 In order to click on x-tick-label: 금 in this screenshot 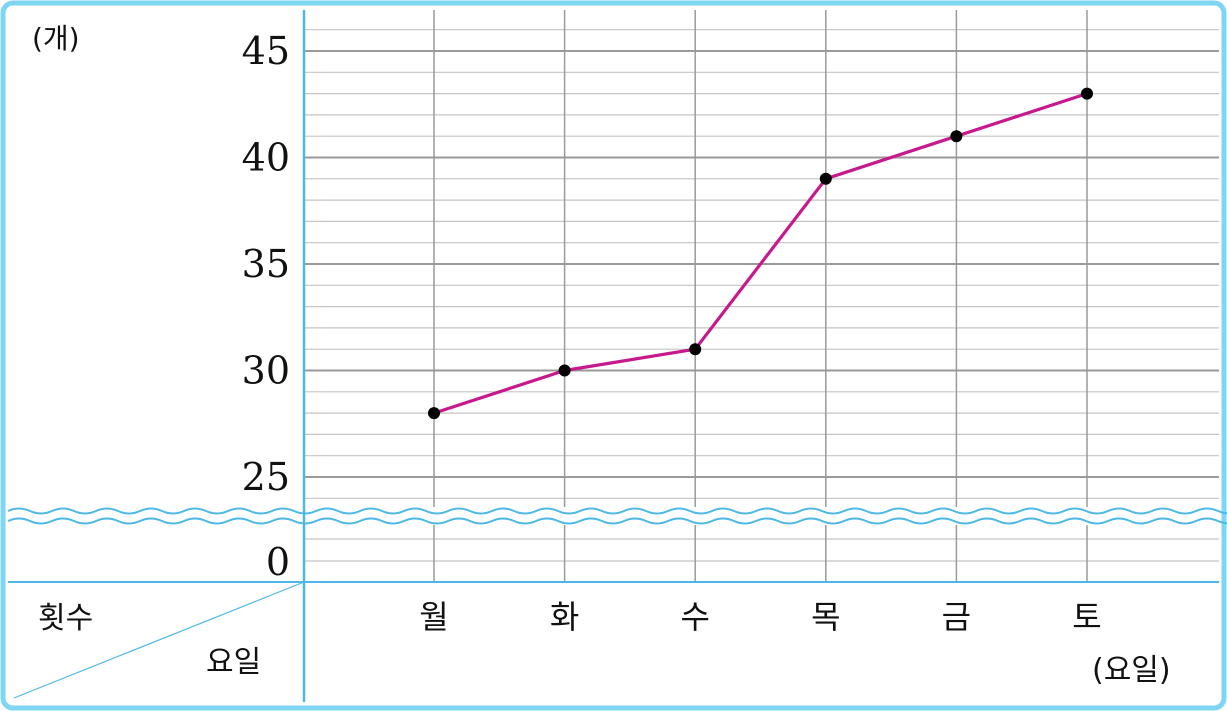, I will do `click(956, 617)`.